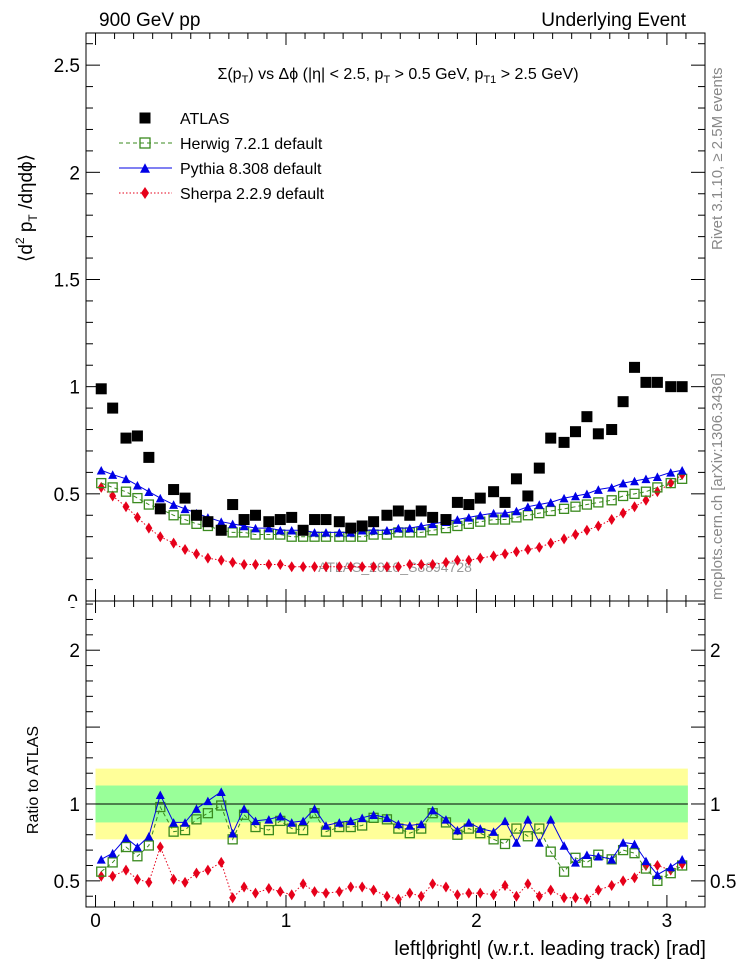 This screenshot has height=972, width=746. I want to click on mcplots-info: mcplots.cern.ch [arXiv:1306.3436], so click(717, 486).